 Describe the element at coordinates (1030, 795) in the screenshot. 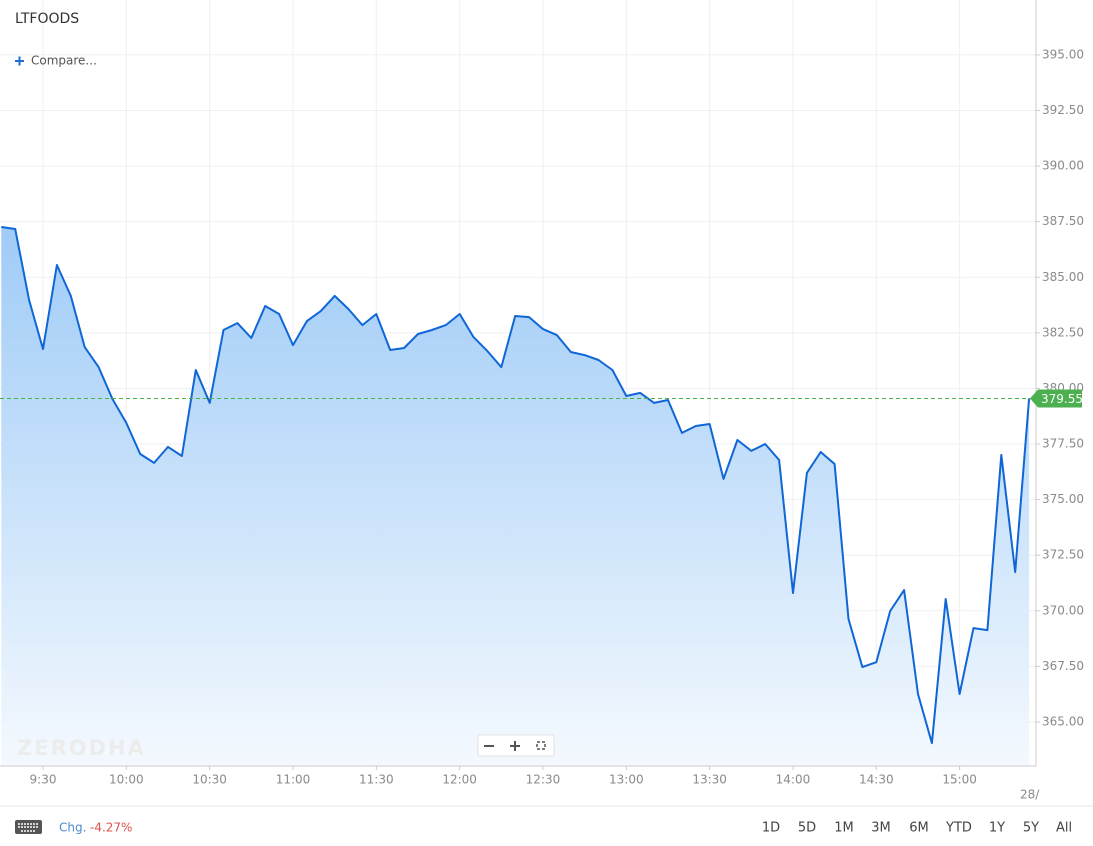

I see `date-stub: 28/` at that location.